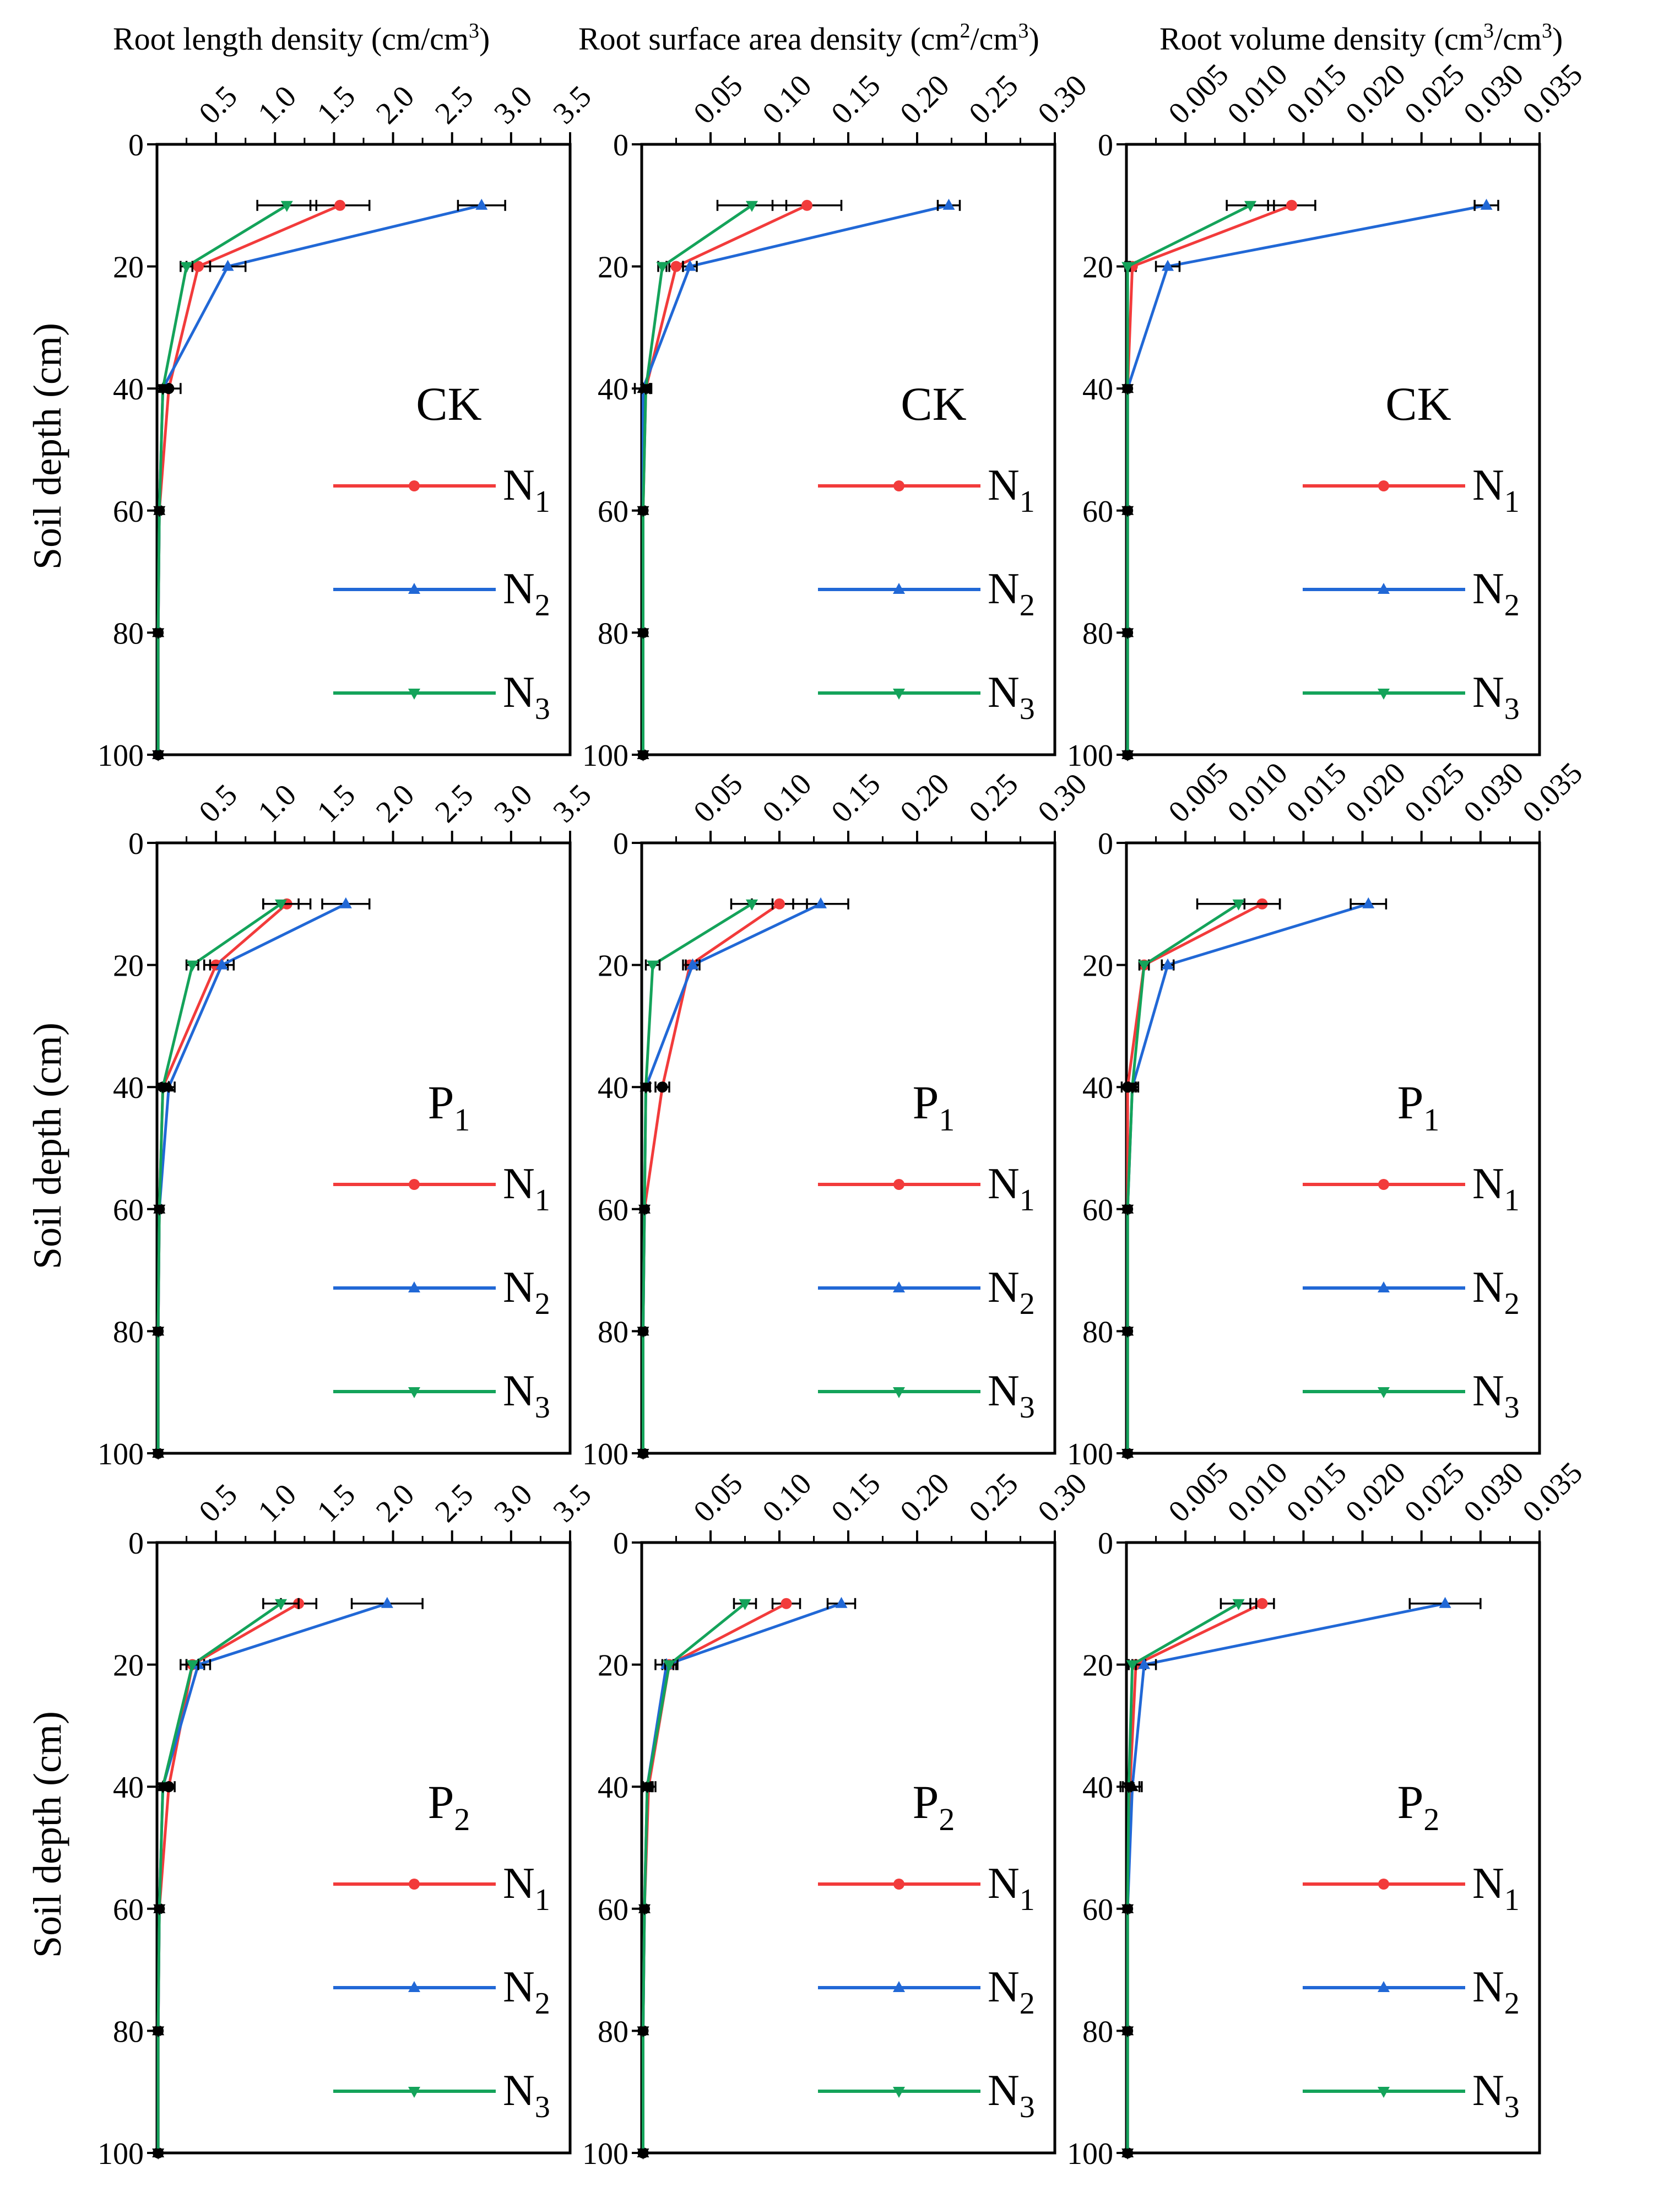 The width and height of the screenshot is (1680, 2197). I want to click on y-axis-label-row-2: Soil depth (cm), so click(47, 1145).